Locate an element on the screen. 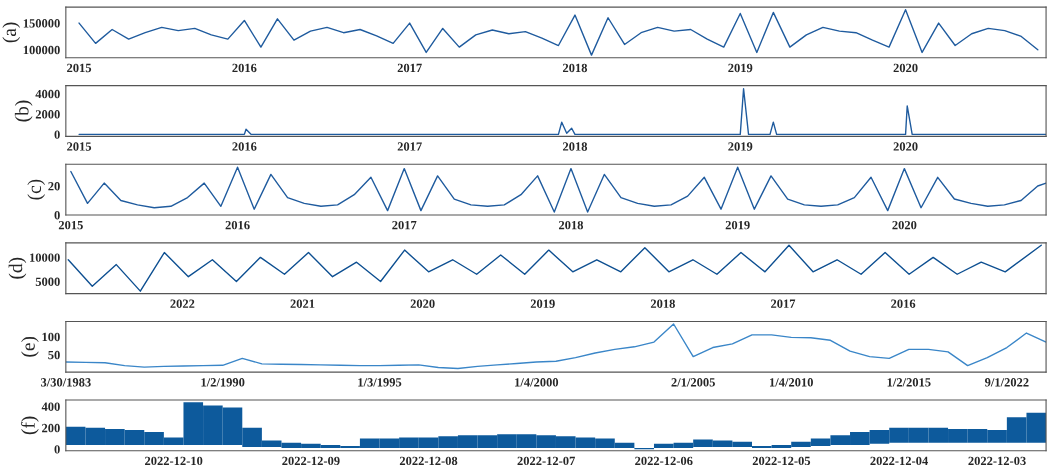 This screenshot has width=1062, height=472. y-tick-label: 100000 is located at coordinates (41, 50).